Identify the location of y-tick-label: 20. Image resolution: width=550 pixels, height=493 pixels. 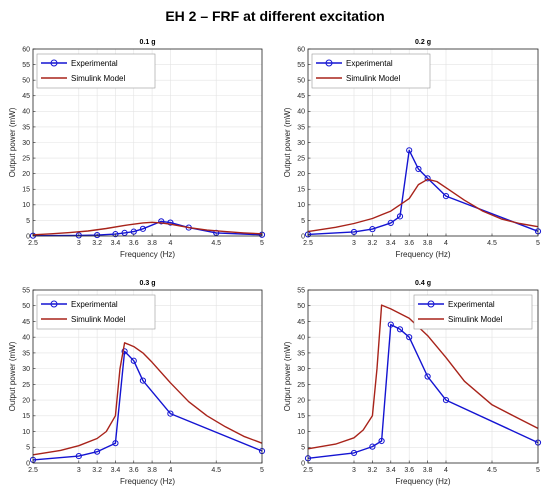
(26, 400).